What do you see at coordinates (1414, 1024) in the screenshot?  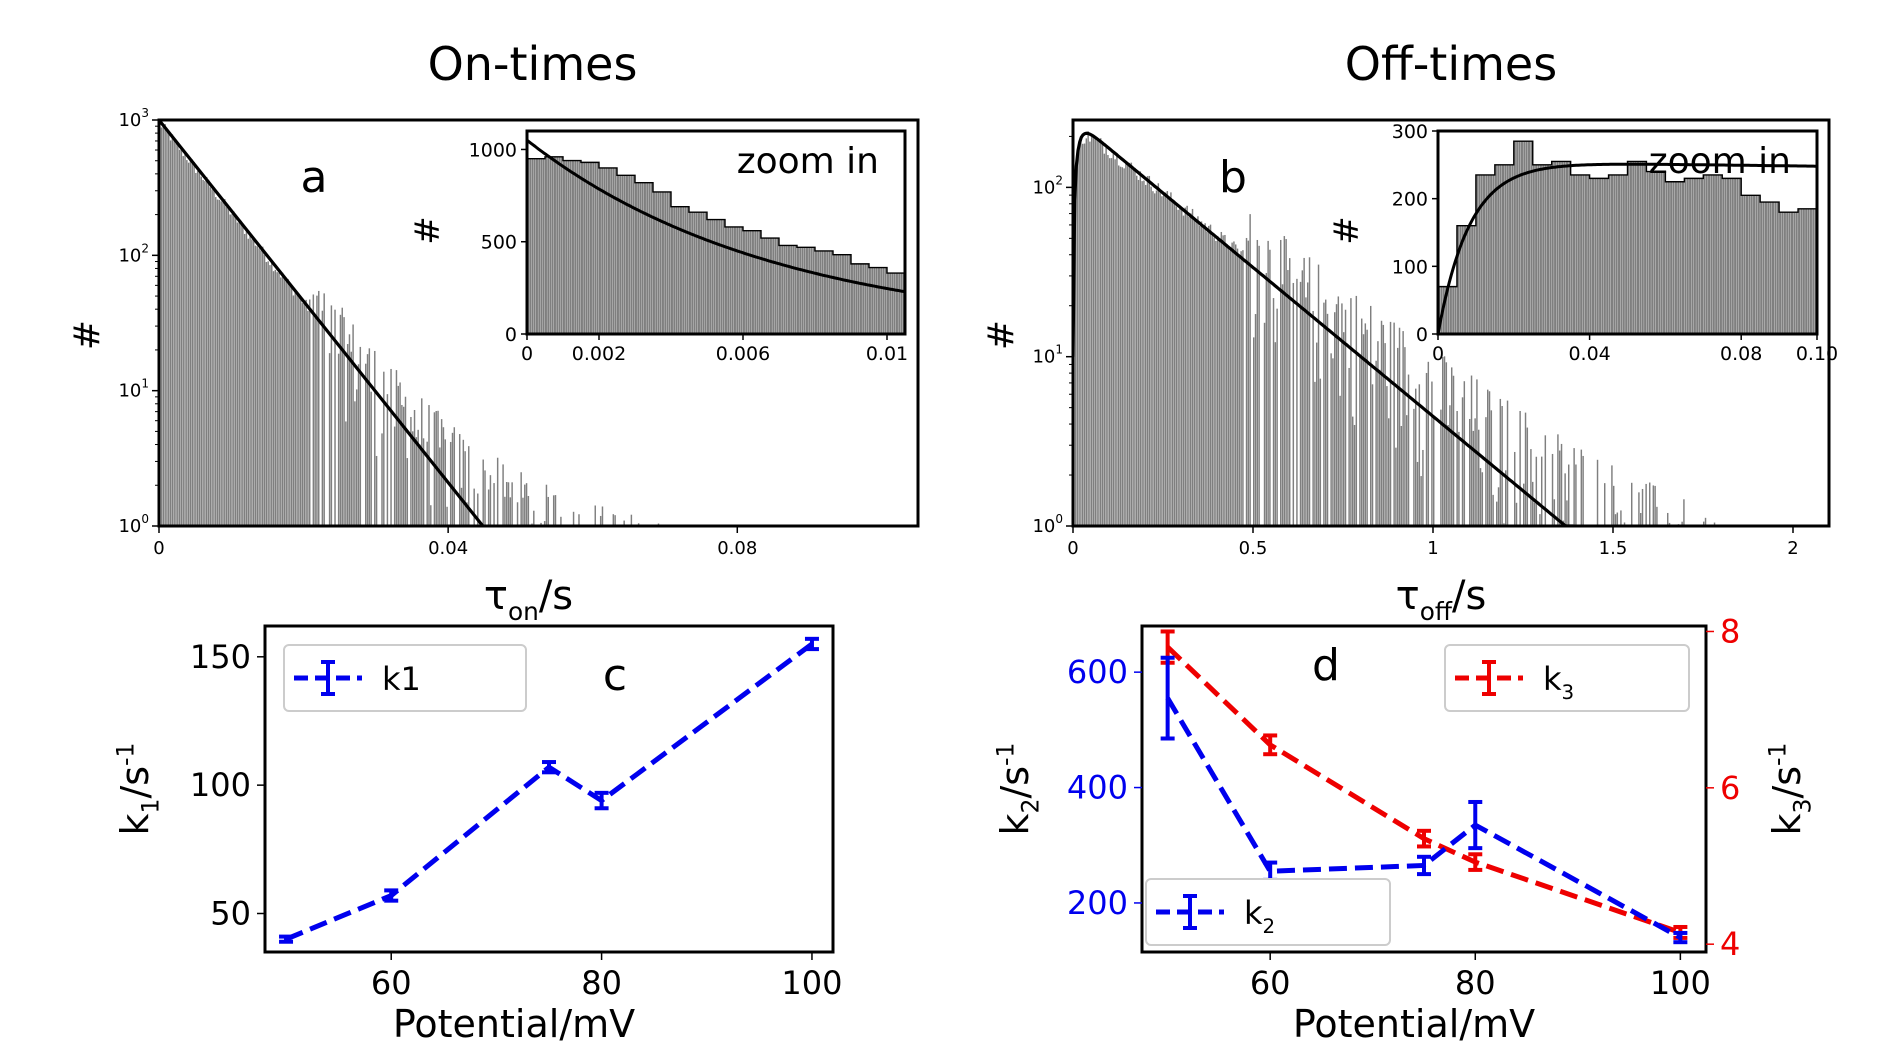 I see `x-axis-label: Potential/mV` at bounding box center [1414, 1024].